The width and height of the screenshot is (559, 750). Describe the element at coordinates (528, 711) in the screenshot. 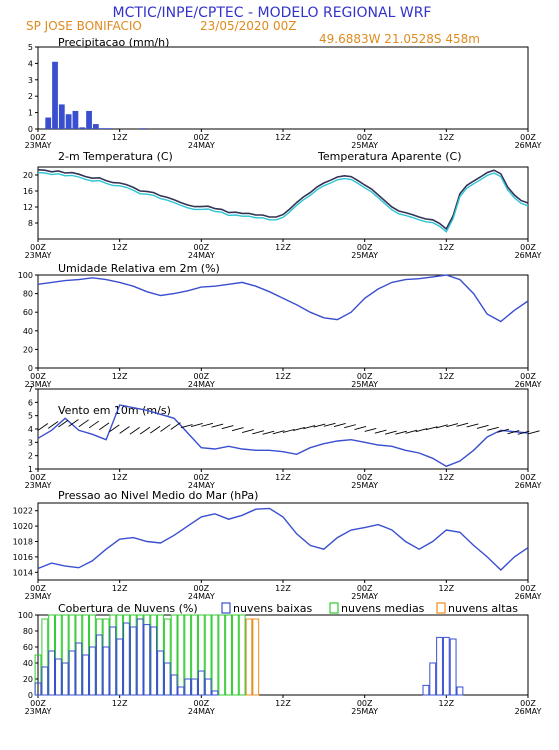

I see `clouds-xtick-day: 26MAY` at that location.